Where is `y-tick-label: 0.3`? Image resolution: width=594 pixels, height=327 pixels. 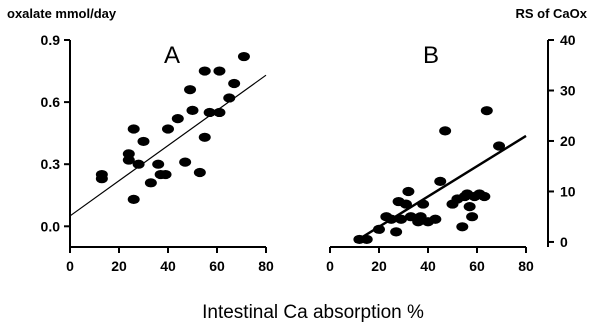
y-tick-label: 0.3 is located at coordinates (51, 164).